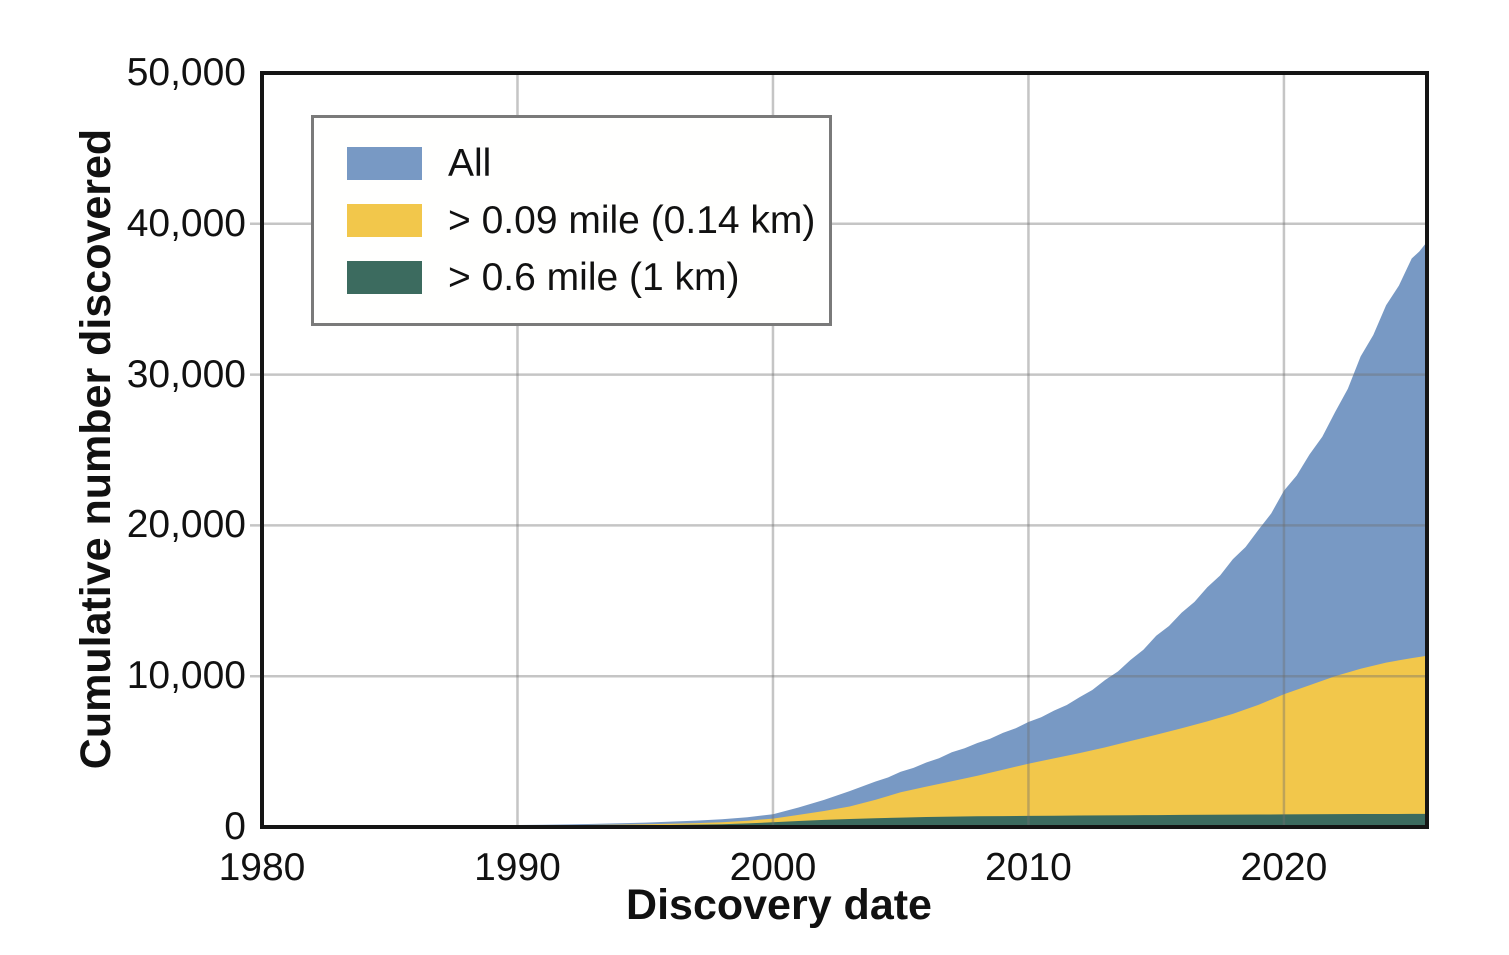 This screenshot has height=955, width=1509. I want to click on y-axis-title: Cumulative number discovered, so click(96, 449).